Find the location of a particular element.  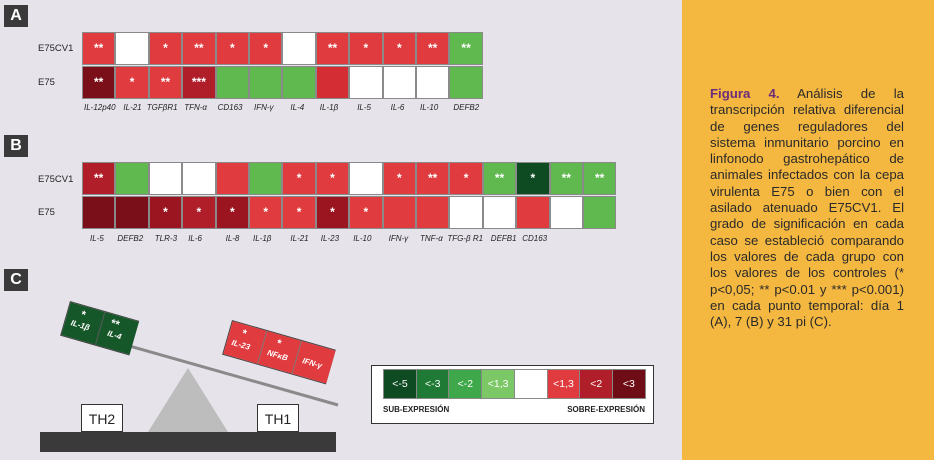

panel-a-row-label: E75CV1 is located at coordinates (56, 48).